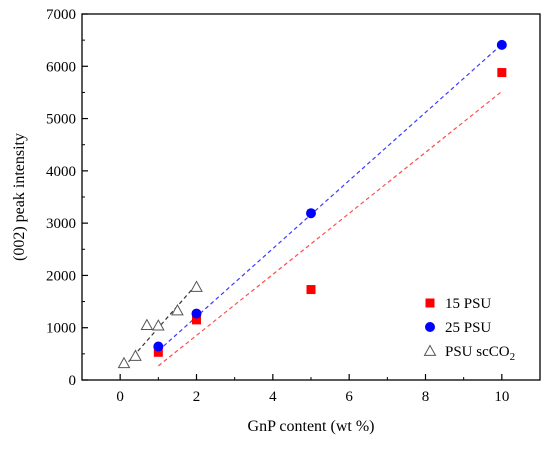 Image resolution: width=550 pixels, height=453 pixels. I want to click on y-tick-label: 3000, so click(61, 224).